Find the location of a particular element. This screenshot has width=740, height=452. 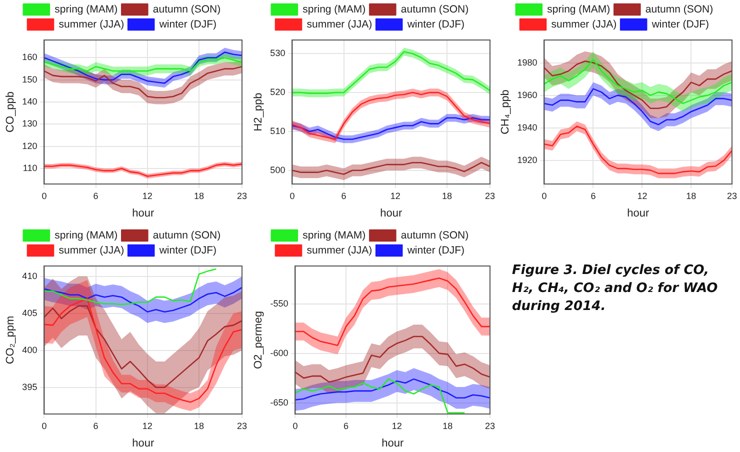

y-axis-title: CH₄_ppb is located at coordinates (506, 112).